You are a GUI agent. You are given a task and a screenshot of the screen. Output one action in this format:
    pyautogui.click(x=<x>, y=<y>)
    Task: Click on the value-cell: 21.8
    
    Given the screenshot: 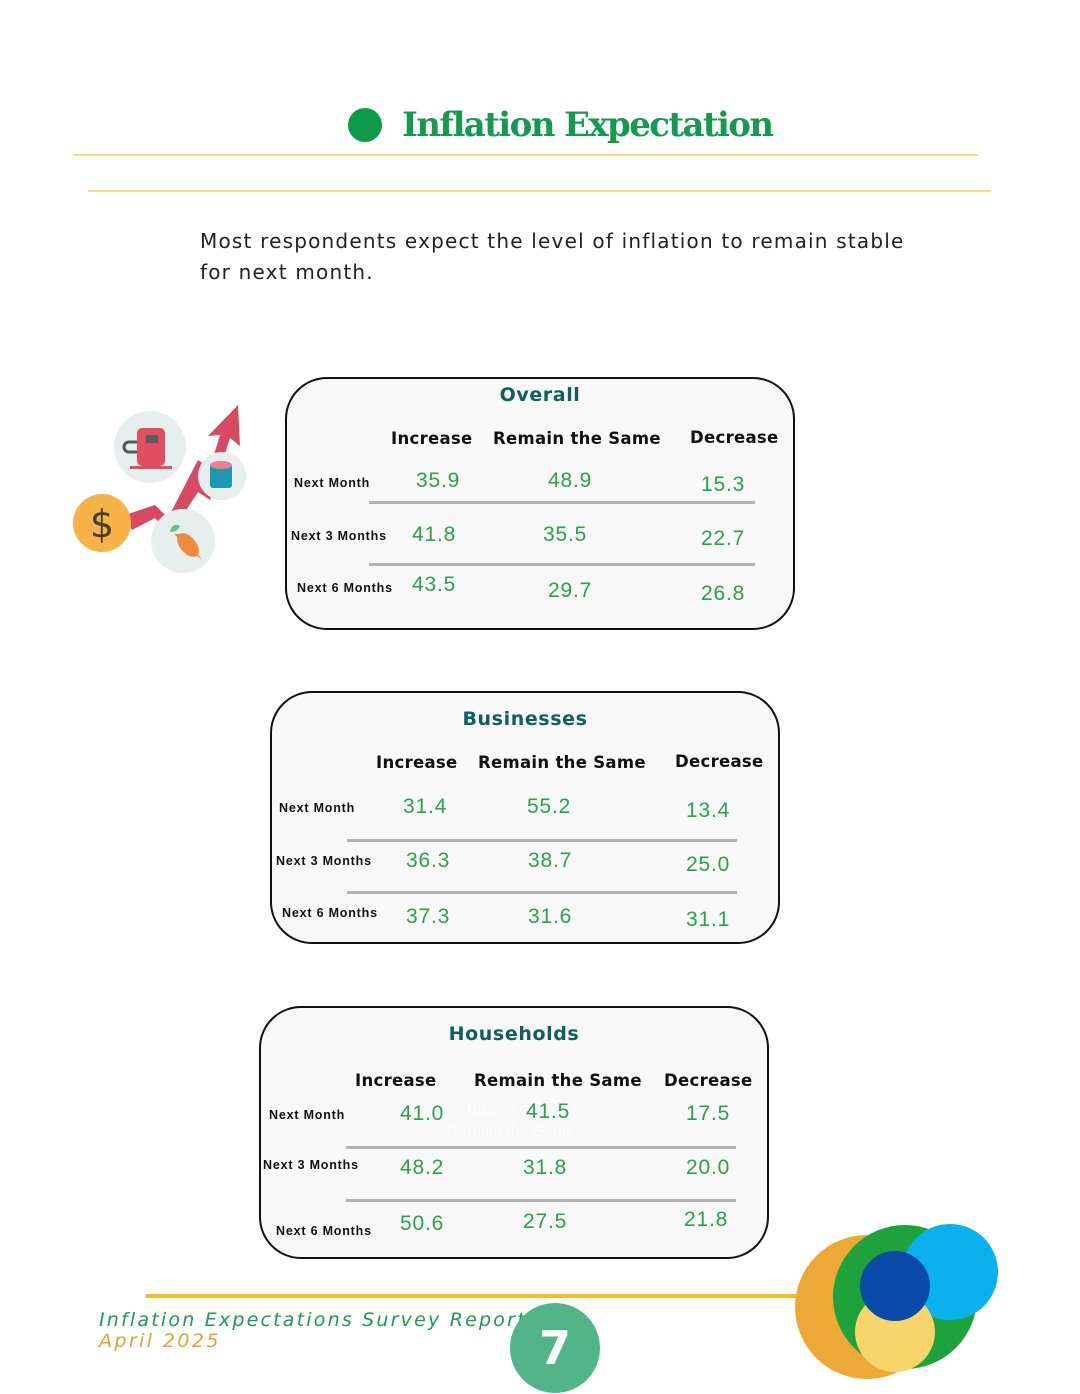 What is the action you would take?
    pyautogui.click(x=706, y=1219)
    